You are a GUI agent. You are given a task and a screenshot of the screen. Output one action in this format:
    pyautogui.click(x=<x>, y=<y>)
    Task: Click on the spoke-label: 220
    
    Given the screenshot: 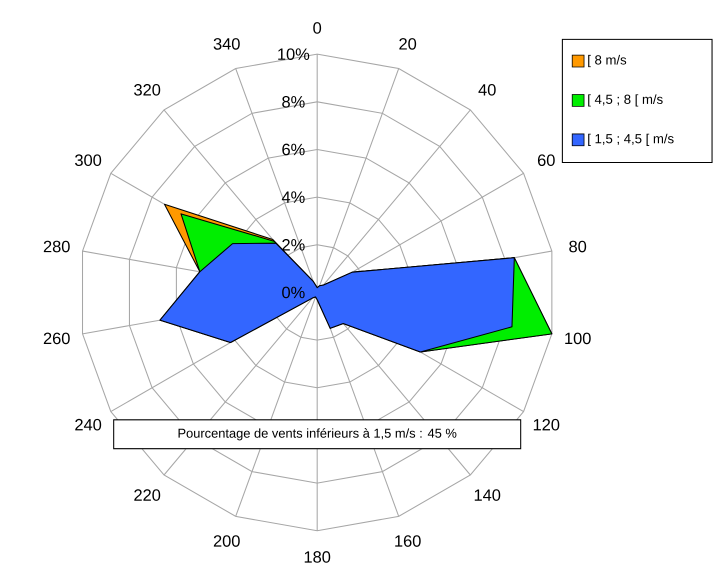 What is the action you would take?
    pyautogui.click(x=147, y=495)
    